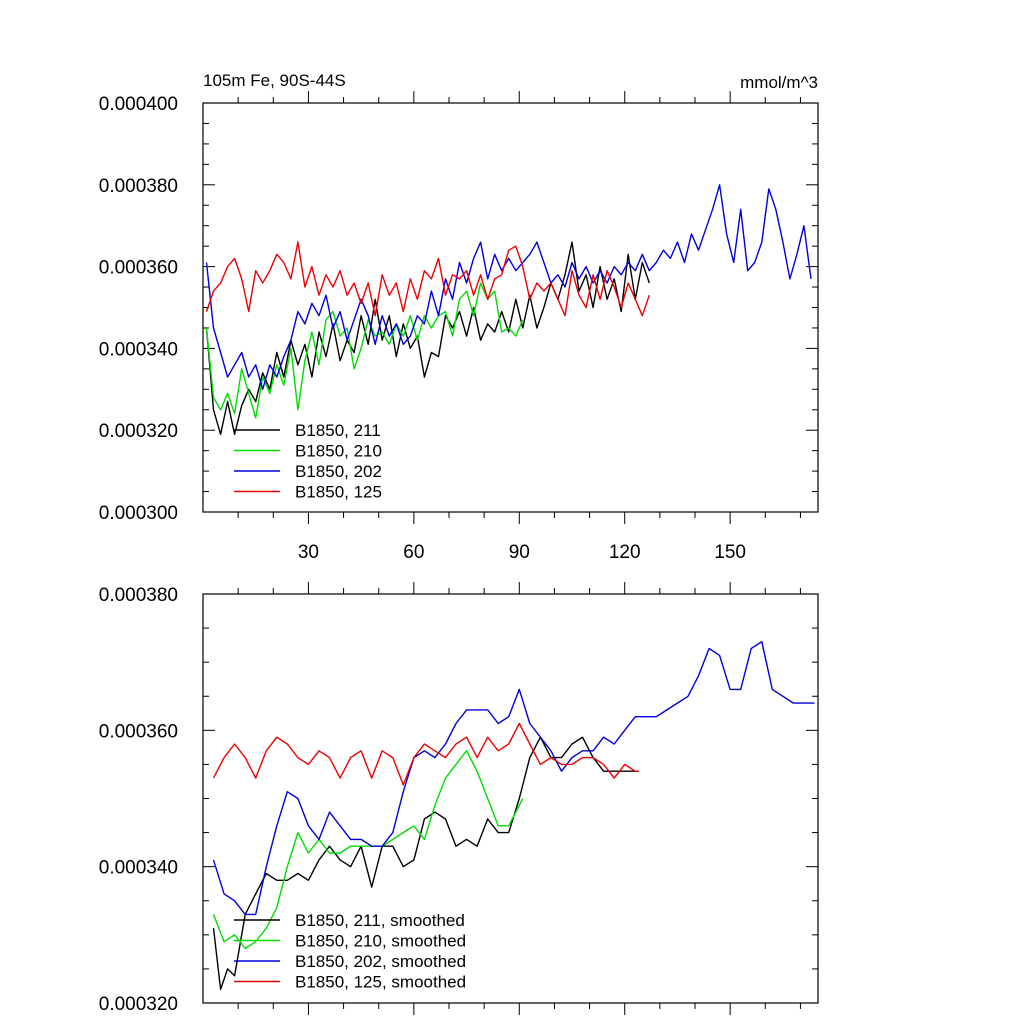 The height and width of the screenshot is (1024, 1024). What do you see at coordinates (338, 451) in the screenshot?
I see `legend-label: B1850, 210` at bounding box center [338, 451].